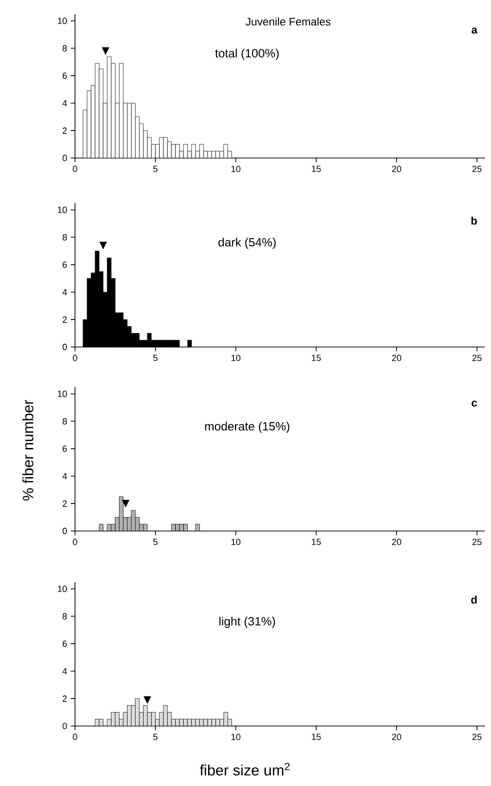 The height and width of the screenshot is (786, 491). What do you see at coordinates (28, 450) in the screenshot?
I see `y-axis-title: % fiber number` at bounding box center [28, 450].